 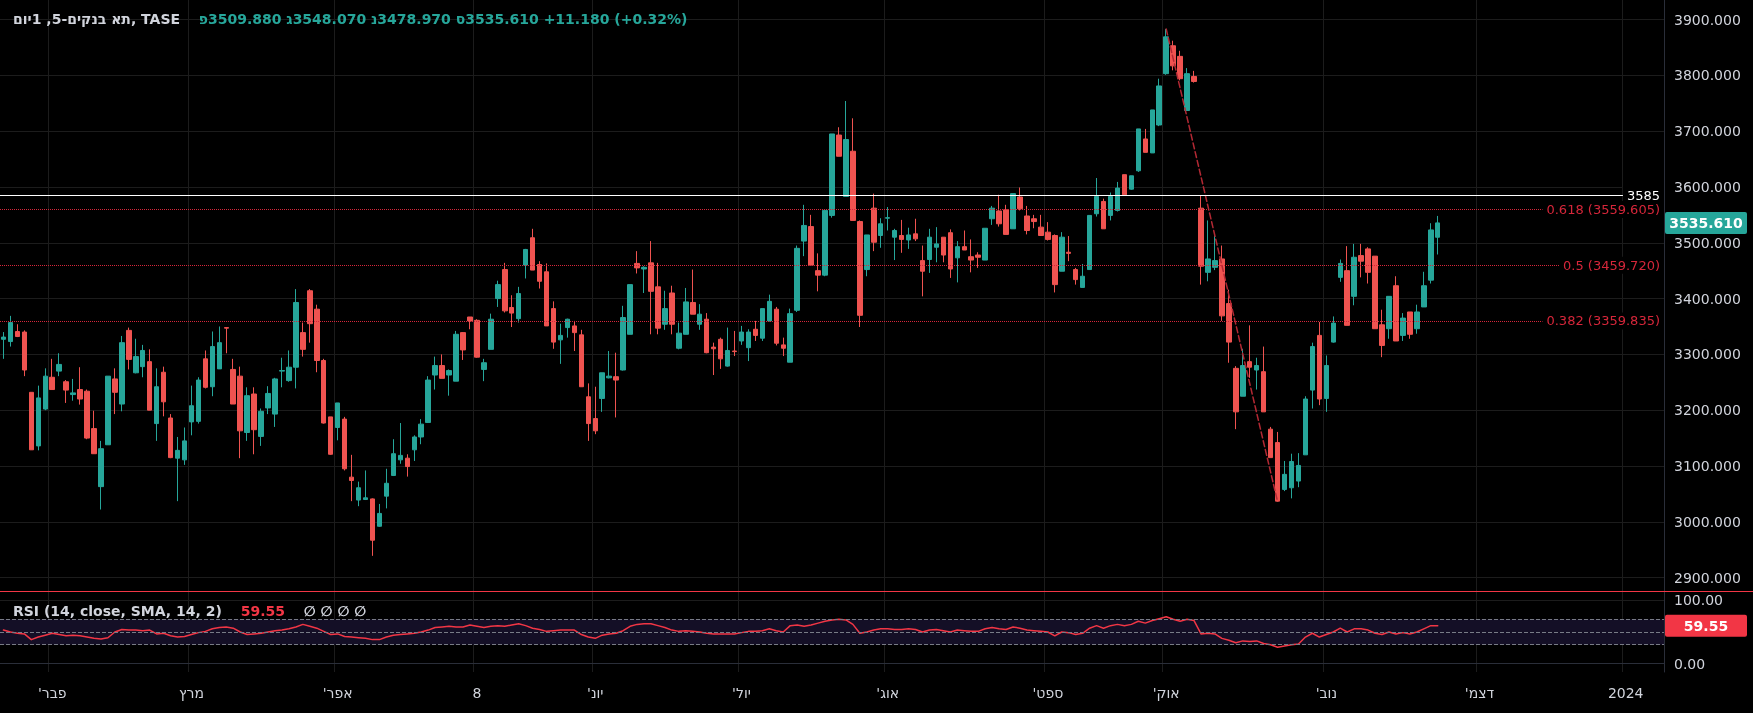 What do you see at coordinates (1706, 625) in the screenshot?
I see `text: 59.55` at bounding box center [1706, 625].